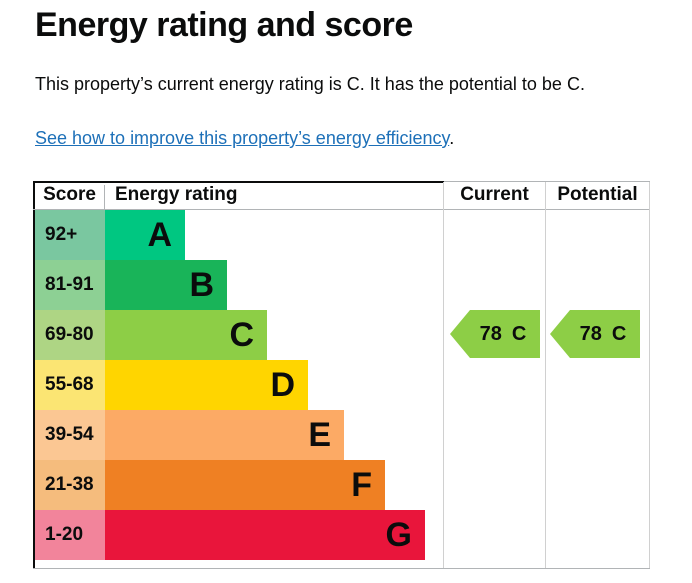 The height and width of the screenshot is (583, 692). What do you see at coordinates (545, 375) in the screenshot?
I see `potential-column-divider` at bounding box center [545, 375].